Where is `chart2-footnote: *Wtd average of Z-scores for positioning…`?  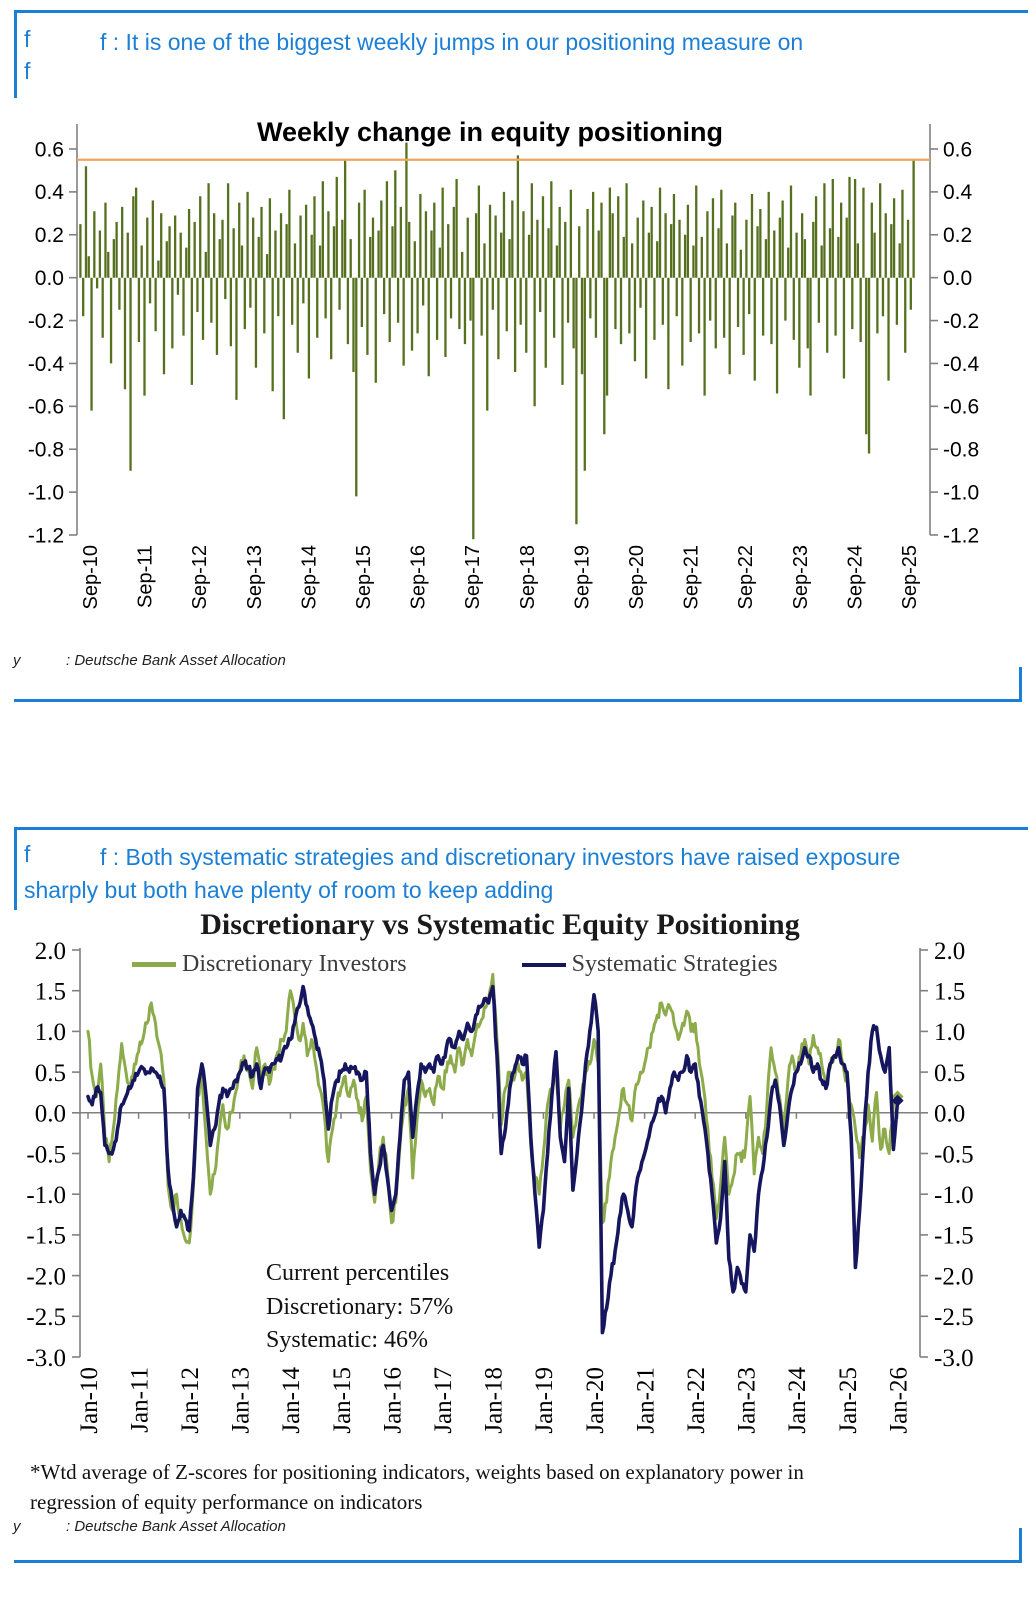
chart2-footnote: *Wtd average of Z-scores for positioning… is located at coordinates (485, 1487).